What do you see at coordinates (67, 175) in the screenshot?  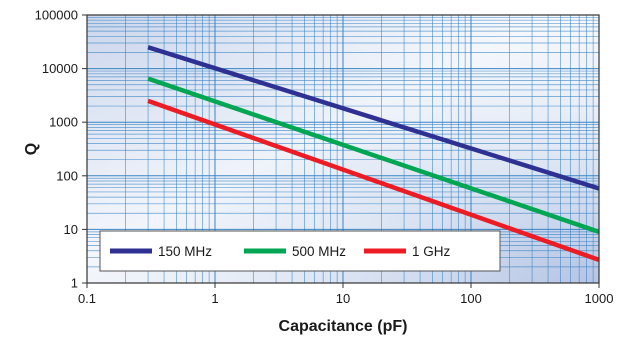 I see `y-tick-label: 100` at bounding box center [67, 175].